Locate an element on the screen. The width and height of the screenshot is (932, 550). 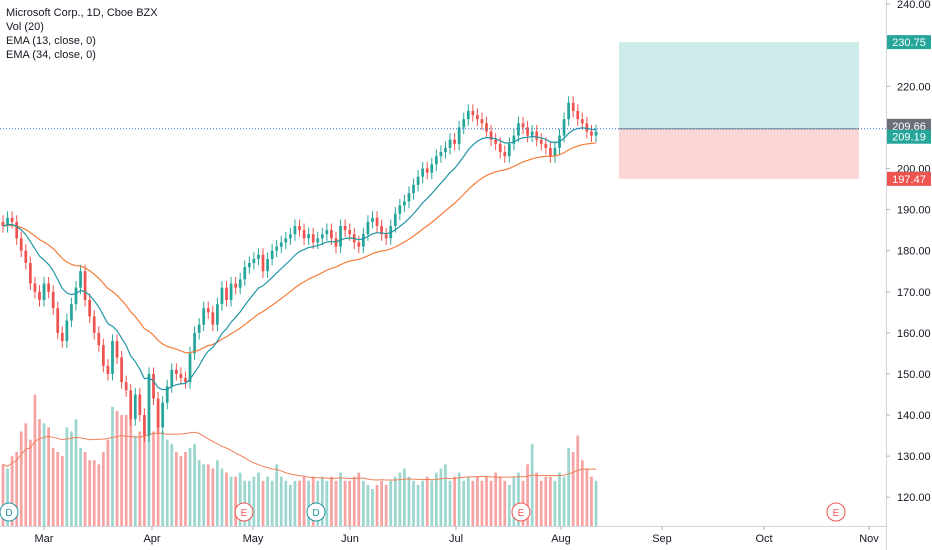
legend-symbol: Microsoft Corp., 1D, Cboe BZX is located at coordinates (82, 13).